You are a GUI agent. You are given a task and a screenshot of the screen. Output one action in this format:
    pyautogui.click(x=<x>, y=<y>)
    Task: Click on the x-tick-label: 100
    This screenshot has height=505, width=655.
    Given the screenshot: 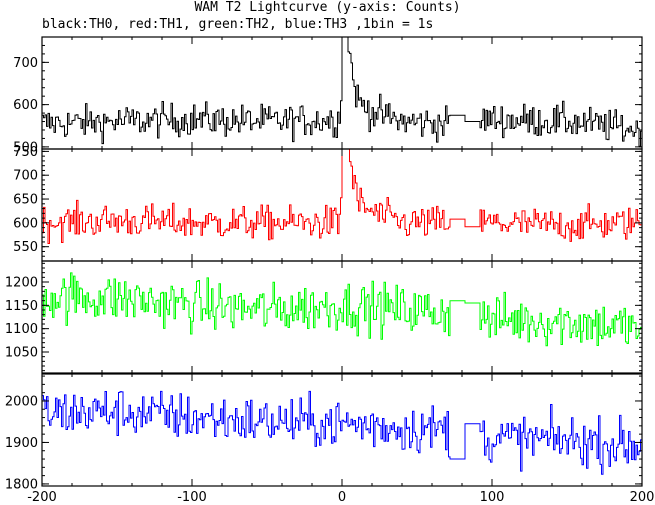 What is the action you would take?
    pyautogui.click(x=492, y=497)
    